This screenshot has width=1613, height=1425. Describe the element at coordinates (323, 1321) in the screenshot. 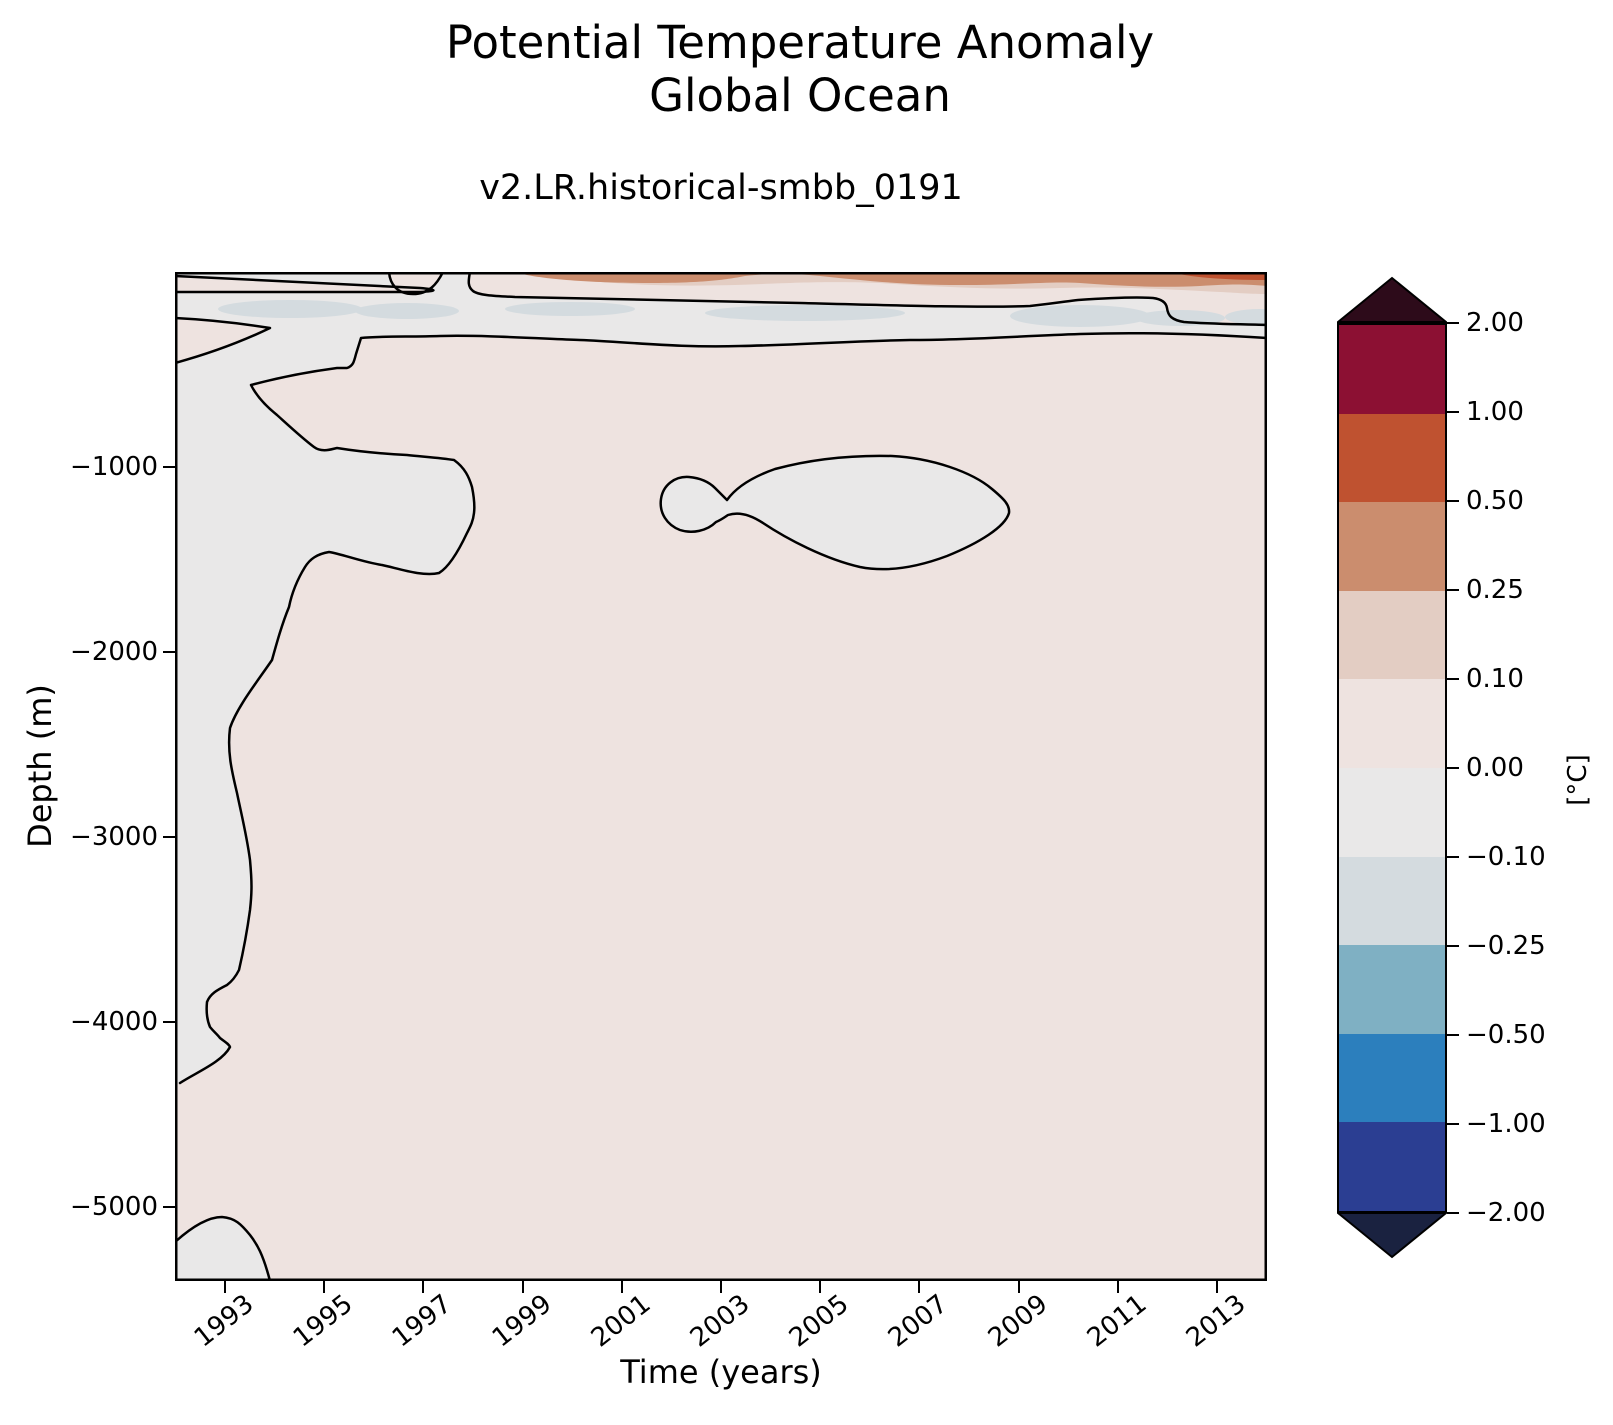

I see `x-tick-label: 1995` at that location.